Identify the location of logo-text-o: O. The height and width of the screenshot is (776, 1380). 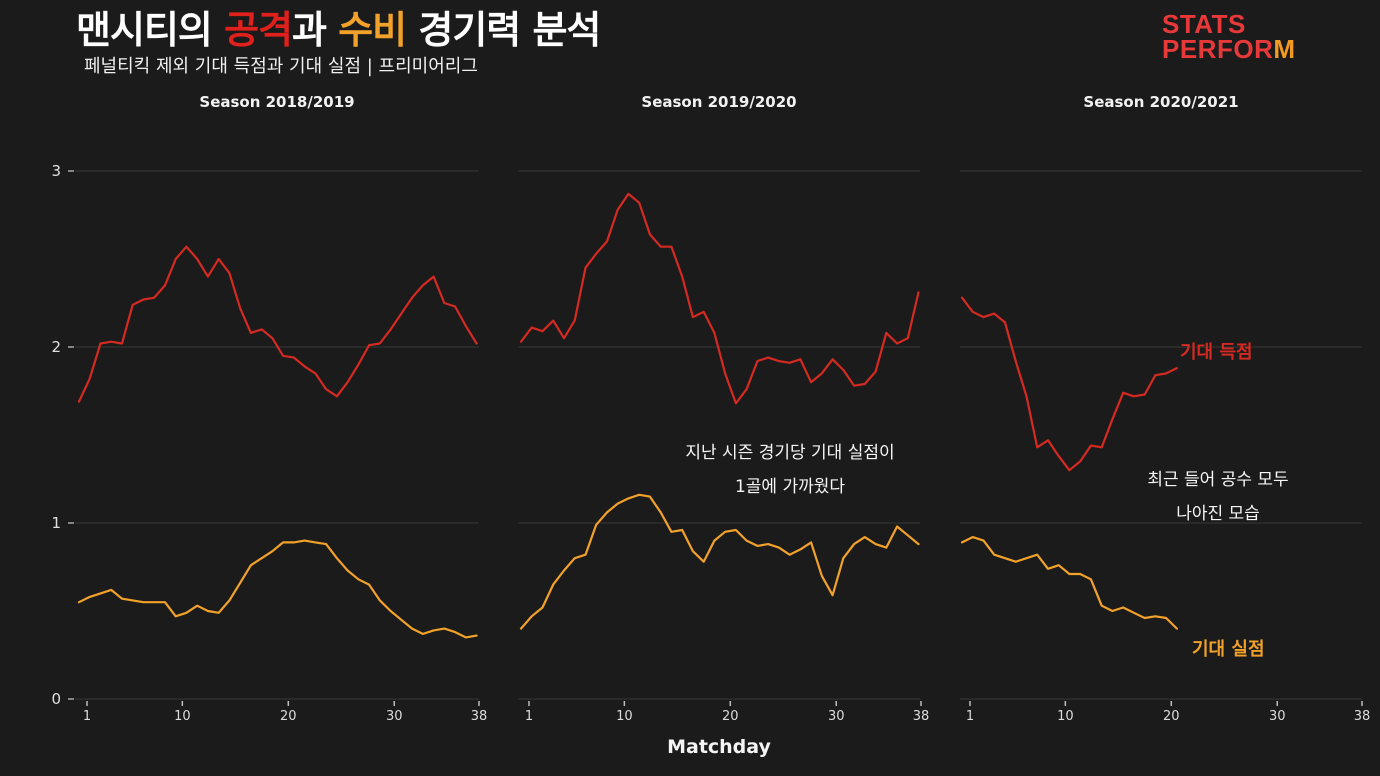
(1244, 49).